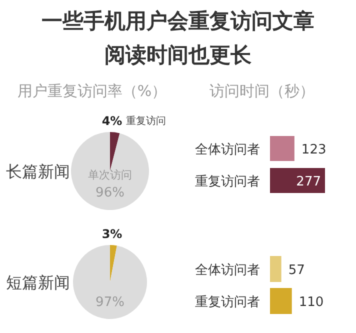 This screenshot has width=356, height=333. I want to click on text: 一些手机用户会重复访问文章, so click(178, 21).